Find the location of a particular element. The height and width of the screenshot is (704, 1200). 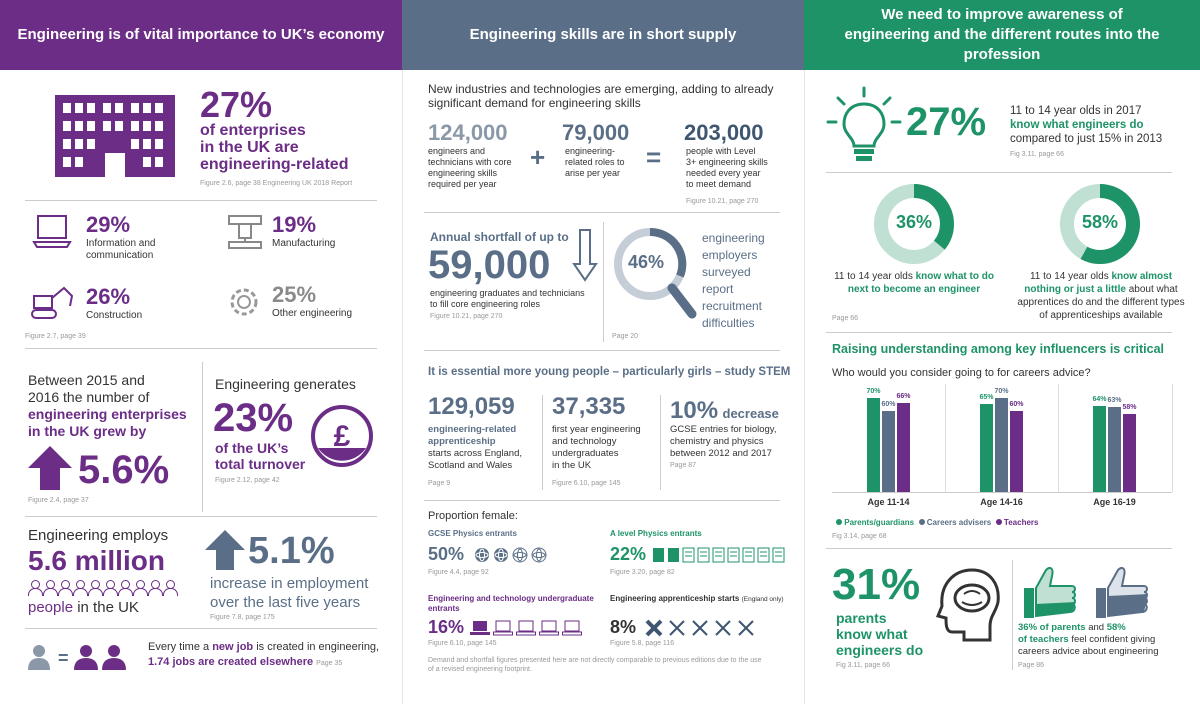

parents-l1: parents is located at coordinates (861, 618).